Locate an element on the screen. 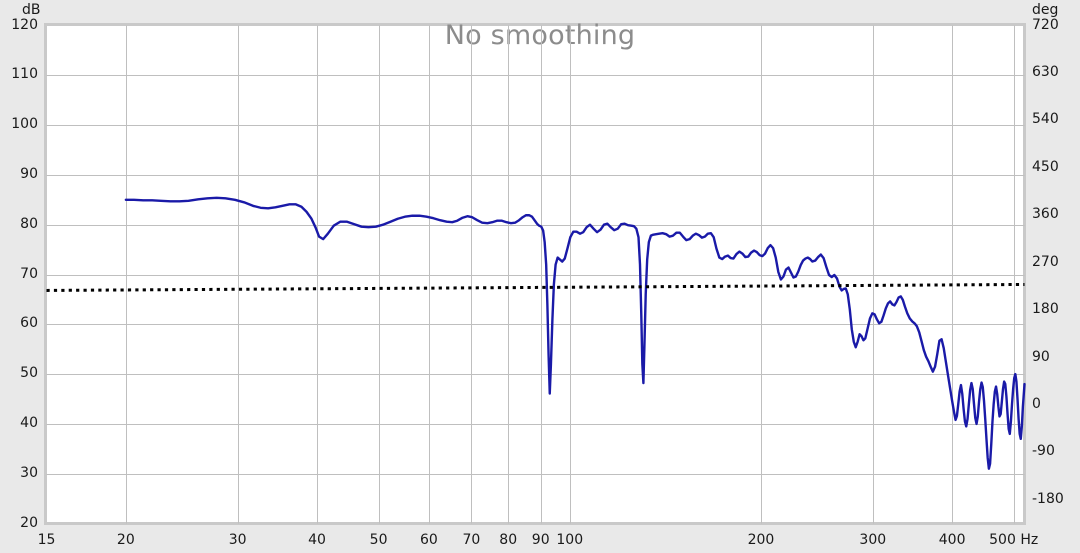 The image size is (1080, 553). right-axis-tick-label: -180 is located at coordinates (1048, 498).